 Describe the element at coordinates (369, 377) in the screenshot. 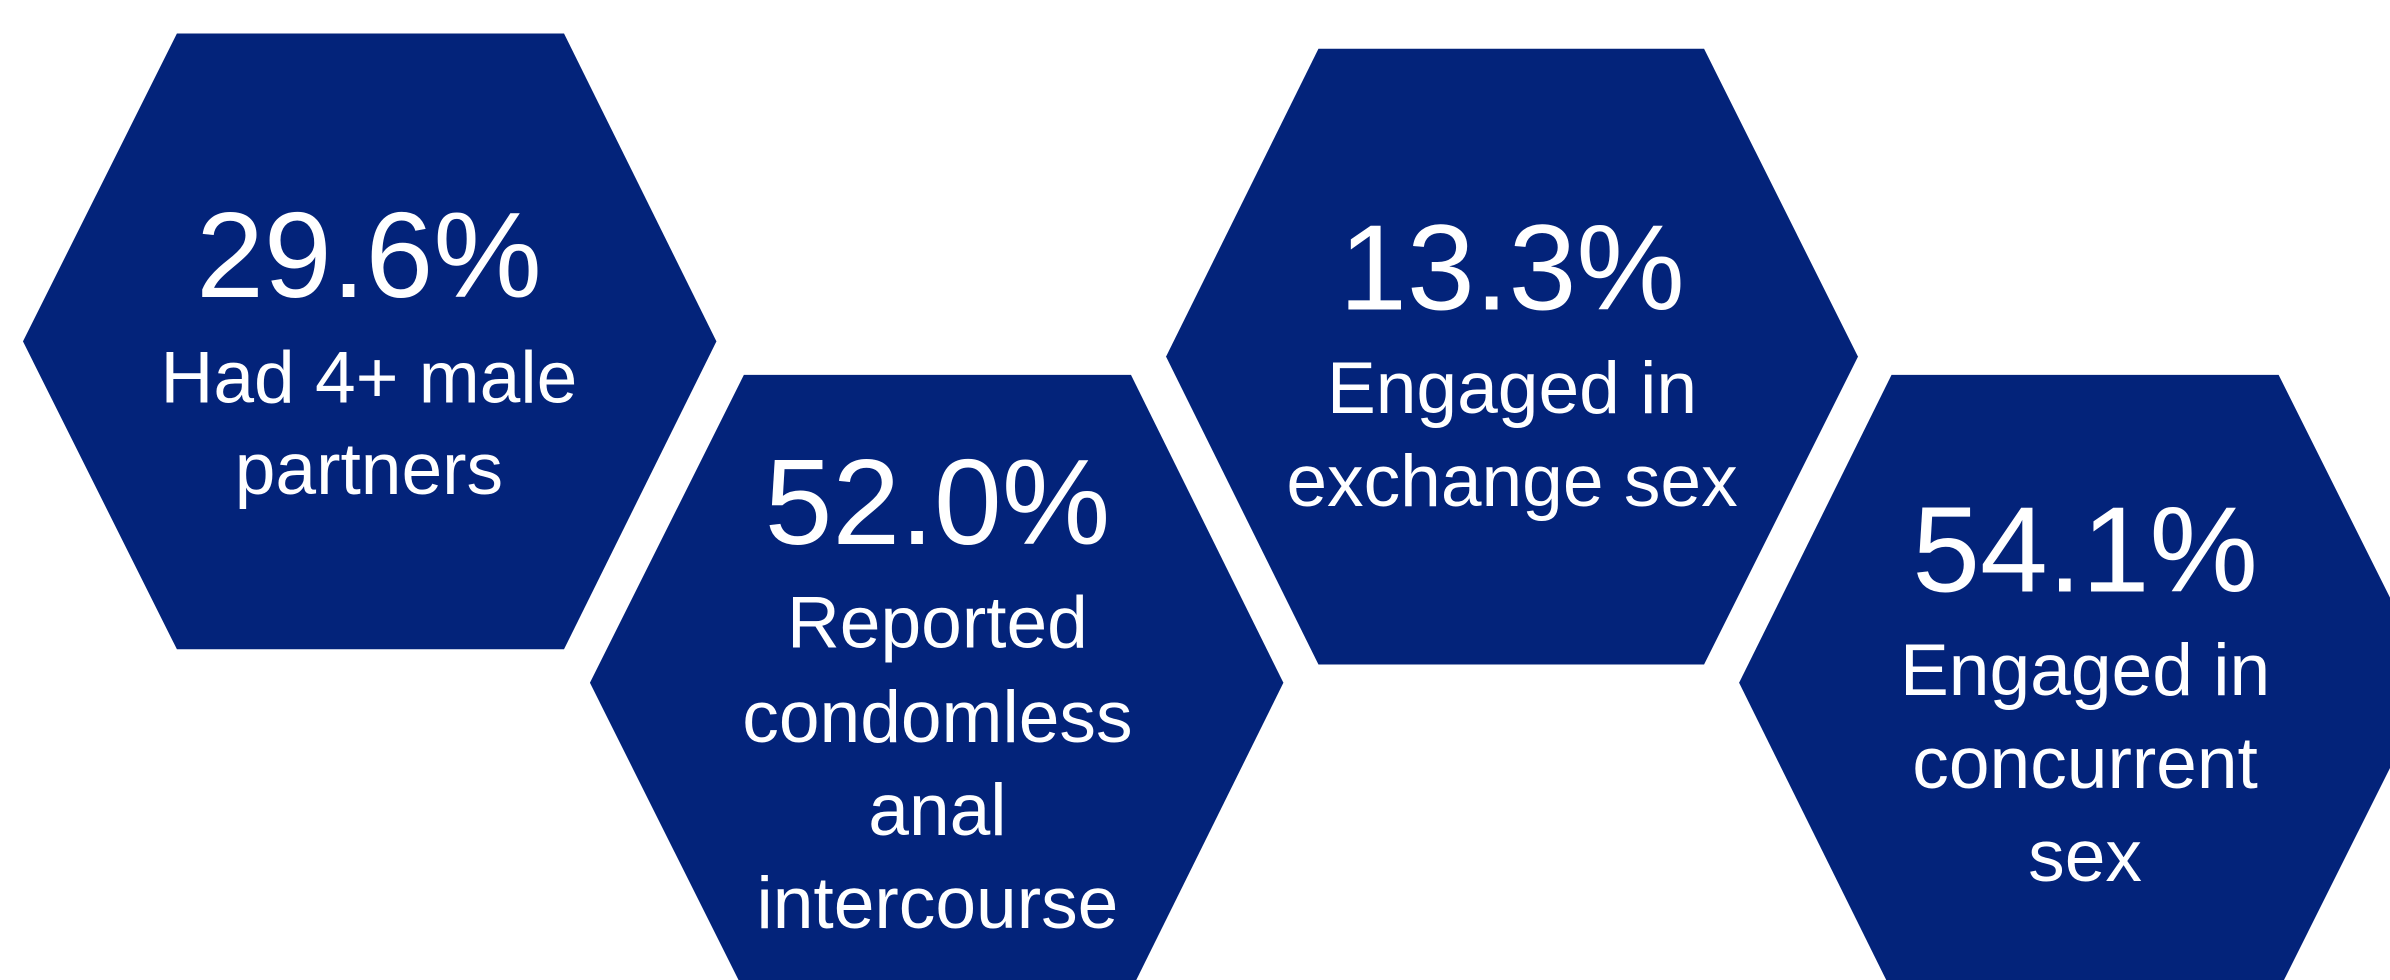

I see `stat-label: Had 4+ male` at that location.